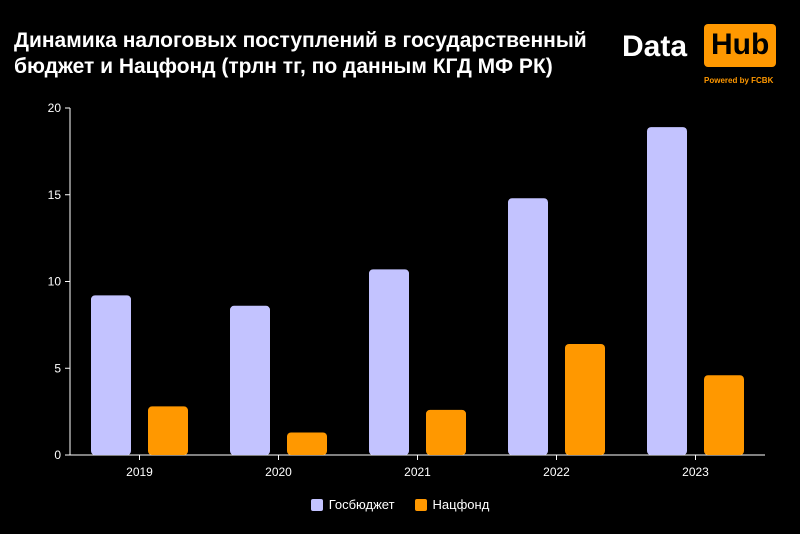 The height and width of the screenshot is (534, 800). I want to click on legend-item-gosbudget: Госбюджет, so click(352, 504).